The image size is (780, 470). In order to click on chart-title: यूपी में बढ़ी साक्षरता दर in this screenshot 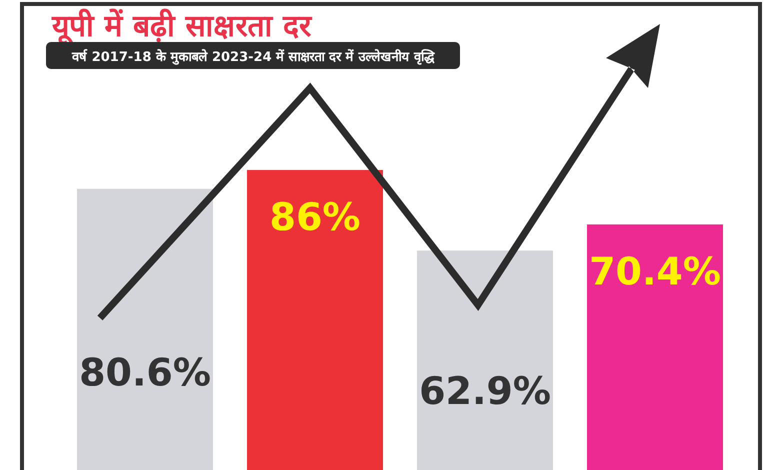, I will do `click(182, 26)`.